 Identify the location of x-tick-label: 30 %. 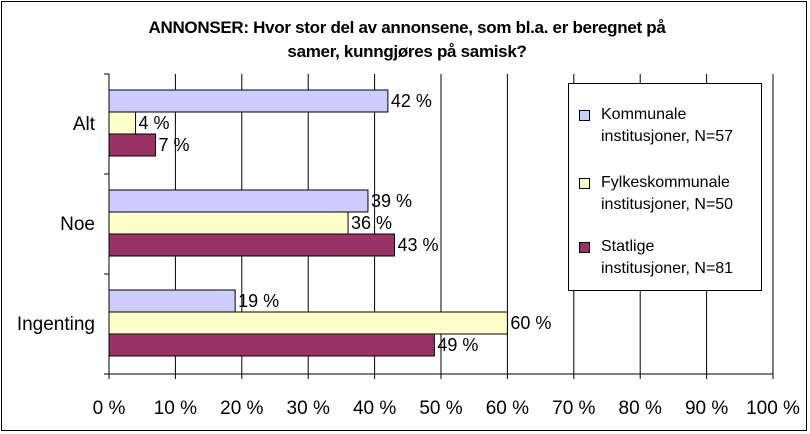
(308, 408).